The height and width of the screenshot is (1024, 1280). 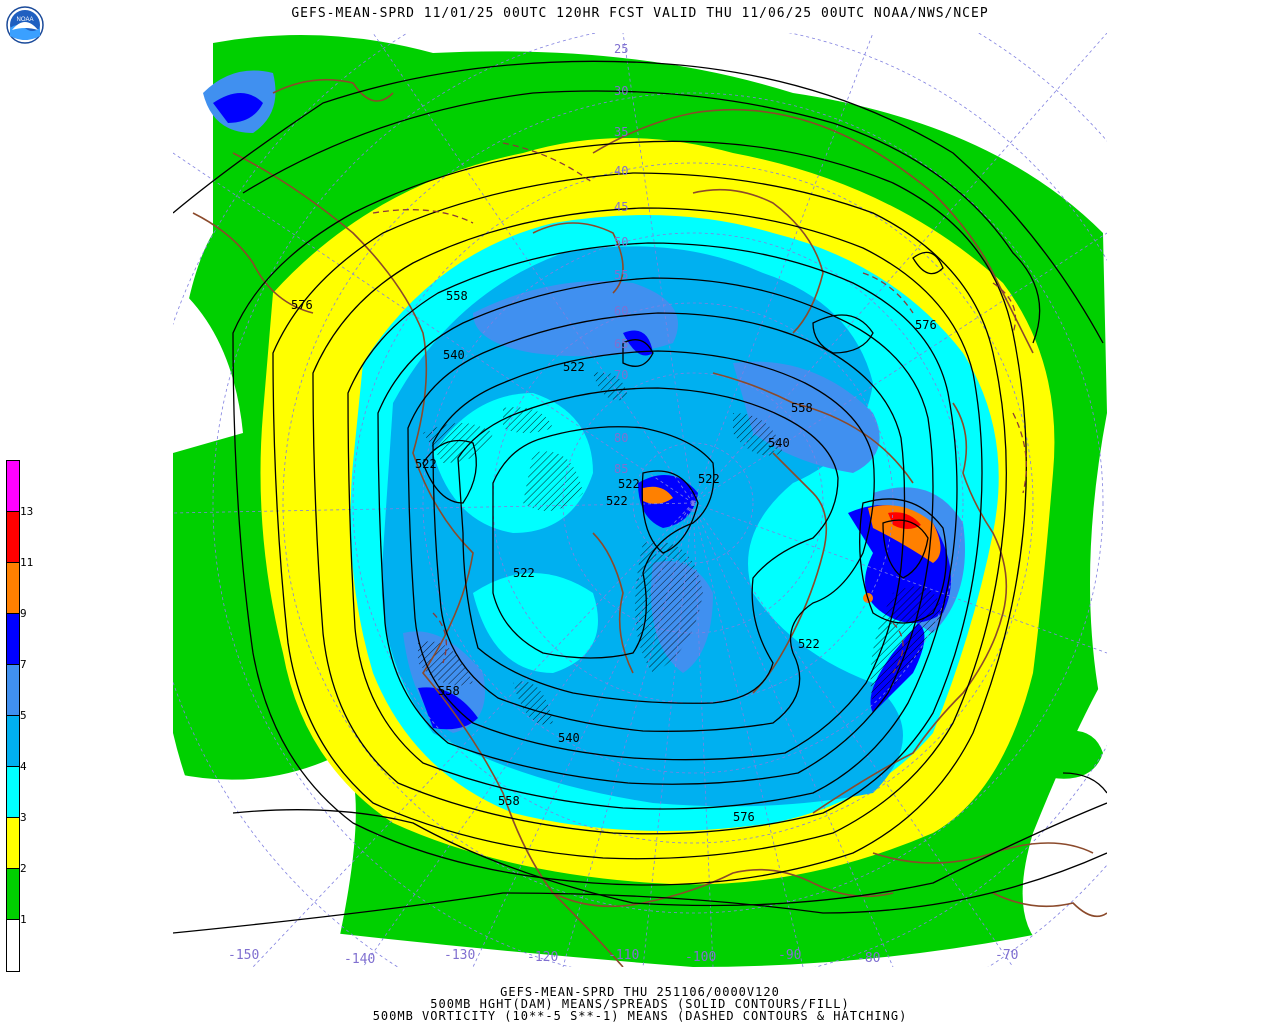 I want to click on svg-text: 80, so click(x=621, y=438).